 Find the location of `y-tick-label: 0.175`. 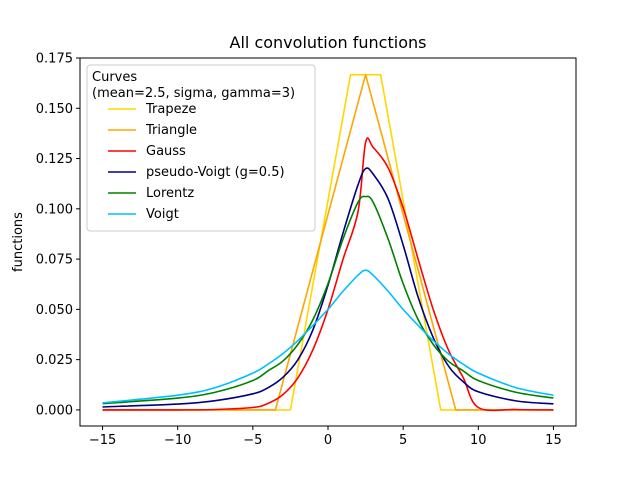

y-tick-label: 0.175 is located at coordinates (54, 59).